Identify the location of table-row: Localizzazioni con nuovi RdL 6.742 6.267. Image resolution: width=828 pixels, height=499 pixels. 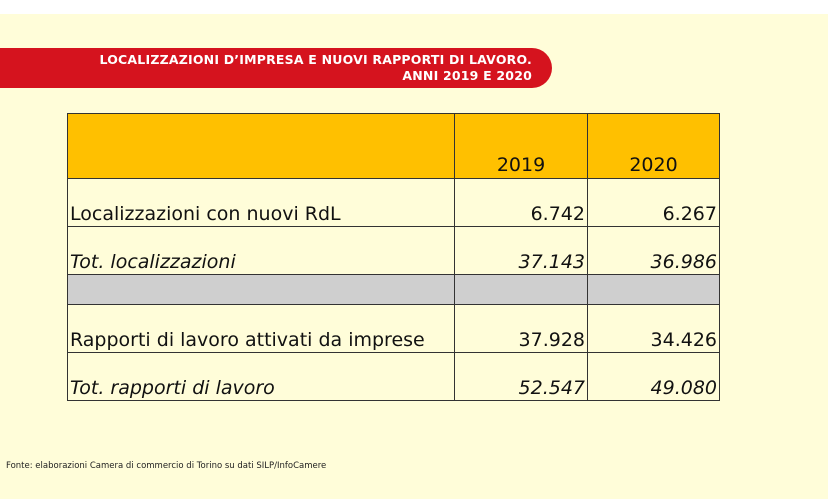
(393, 202).